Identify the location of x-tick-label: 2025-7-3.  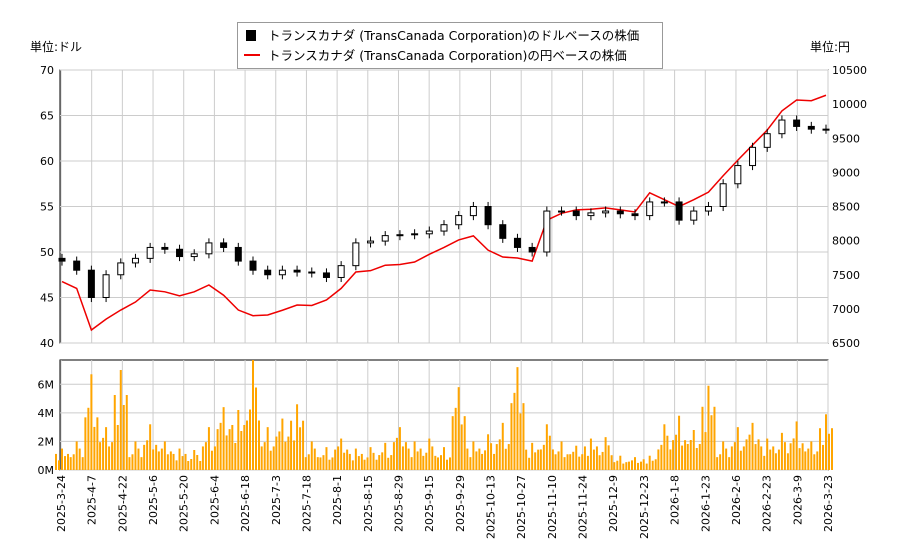
(276, 500).